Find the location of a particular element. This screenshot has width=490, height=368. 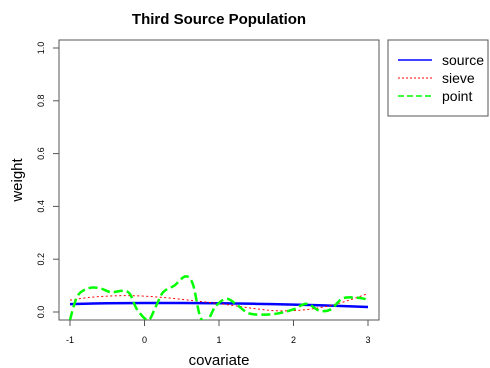

series-line-point is located at coordinates (218, 297).